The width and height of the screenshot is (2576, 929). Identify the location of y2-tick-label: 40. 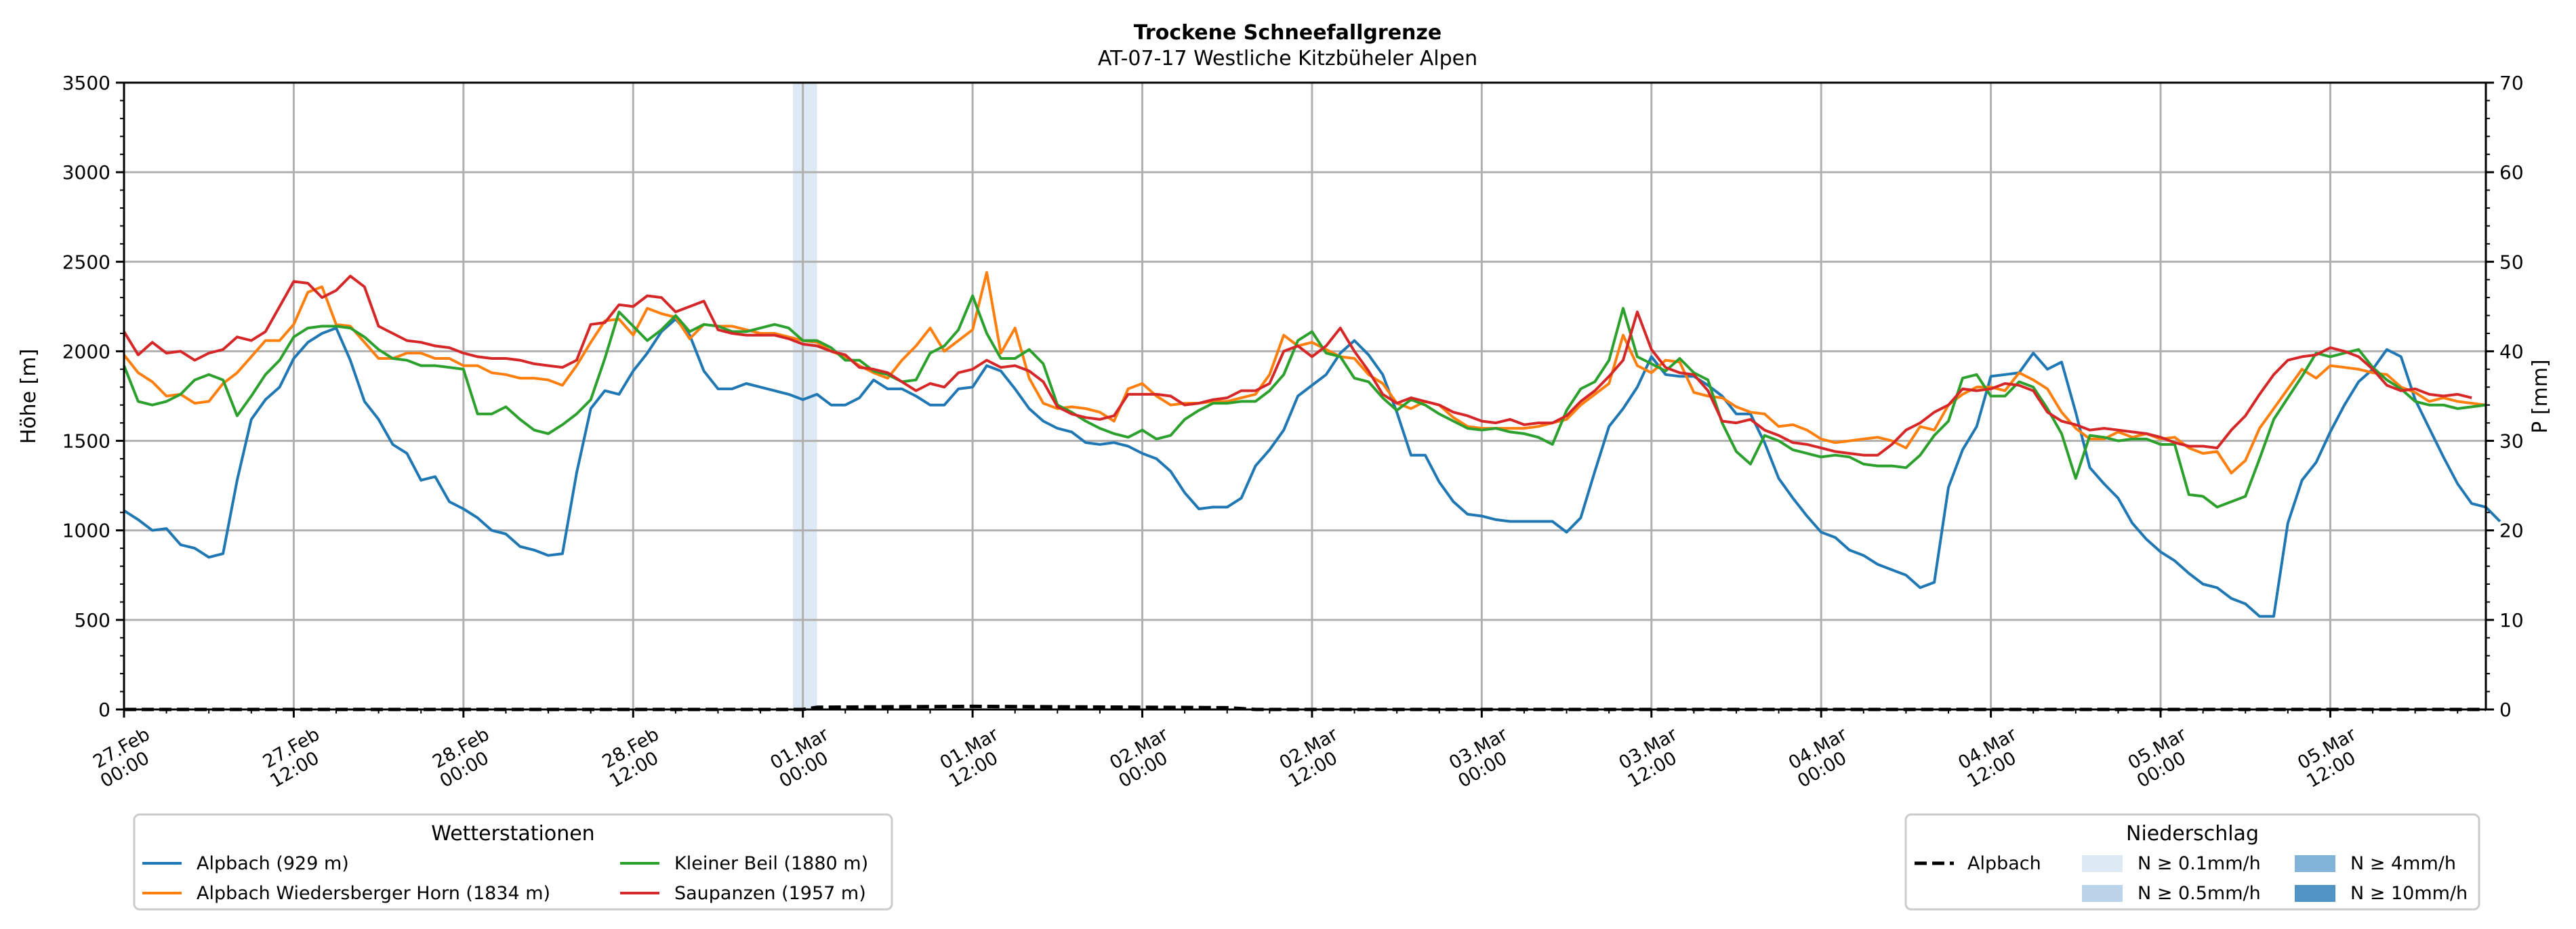
(2511, 351).